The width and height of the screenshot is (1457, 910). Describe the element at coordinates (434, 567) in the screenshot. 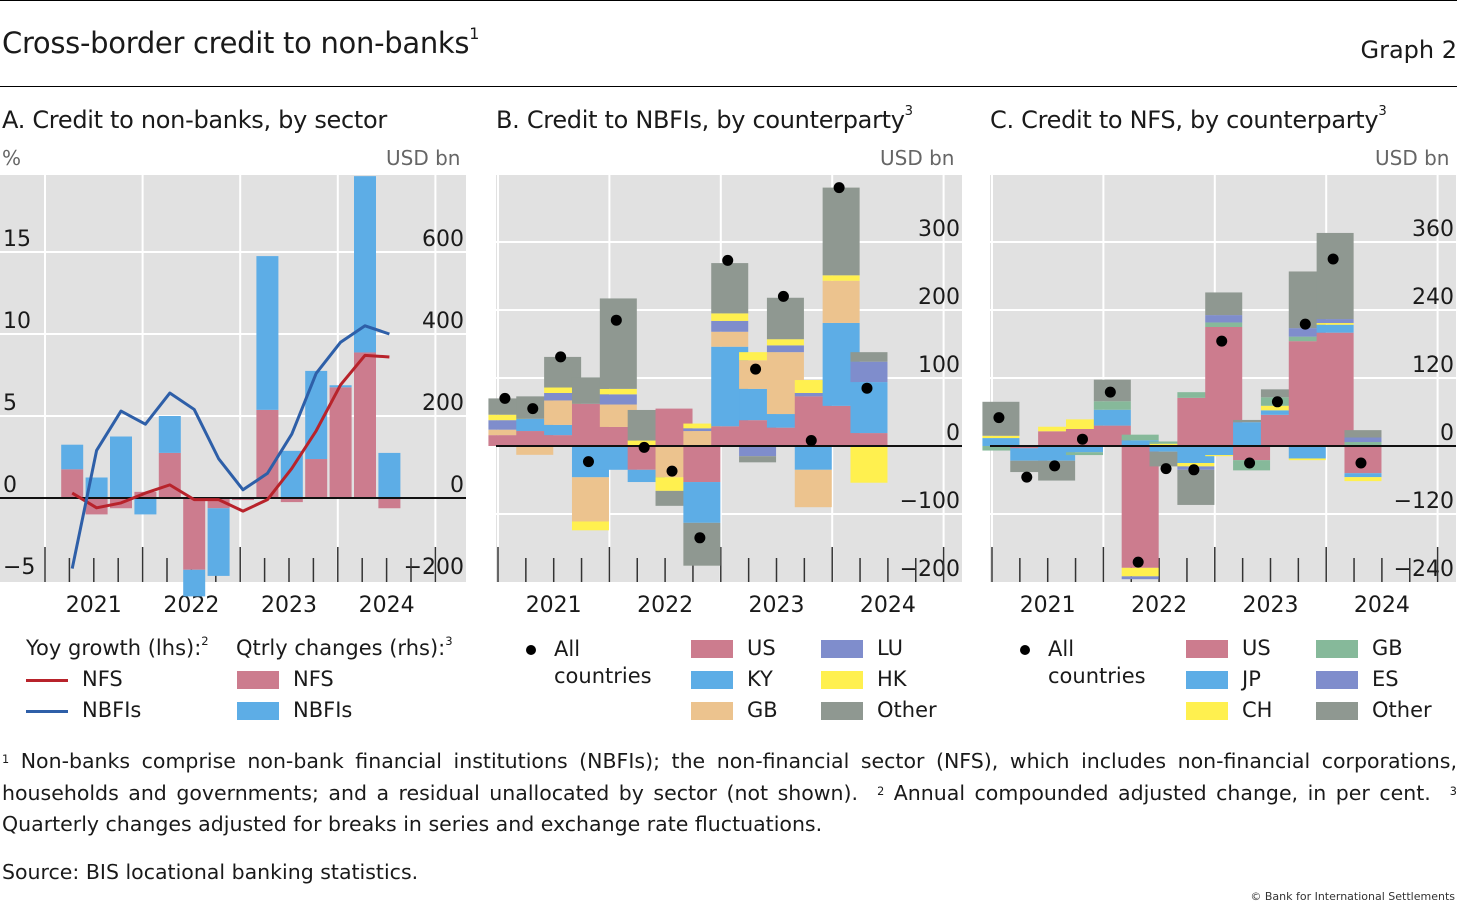

I see `y-tick-label: −200` at that location.